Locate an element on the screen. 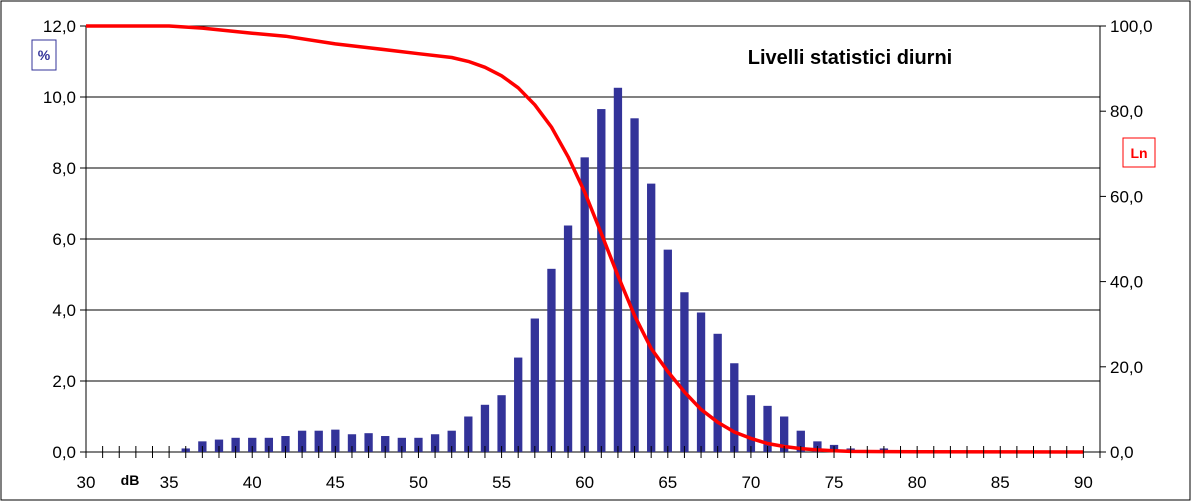  left-tick-label: 2,0 is located at coordinates (64, 381).